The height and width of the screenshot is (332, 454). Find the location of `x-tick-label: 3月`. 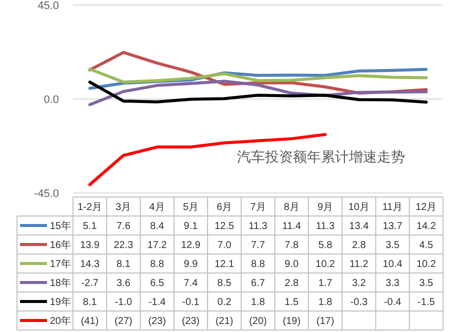

x-tick-label: 3月 is located at coordinates (124, 207).